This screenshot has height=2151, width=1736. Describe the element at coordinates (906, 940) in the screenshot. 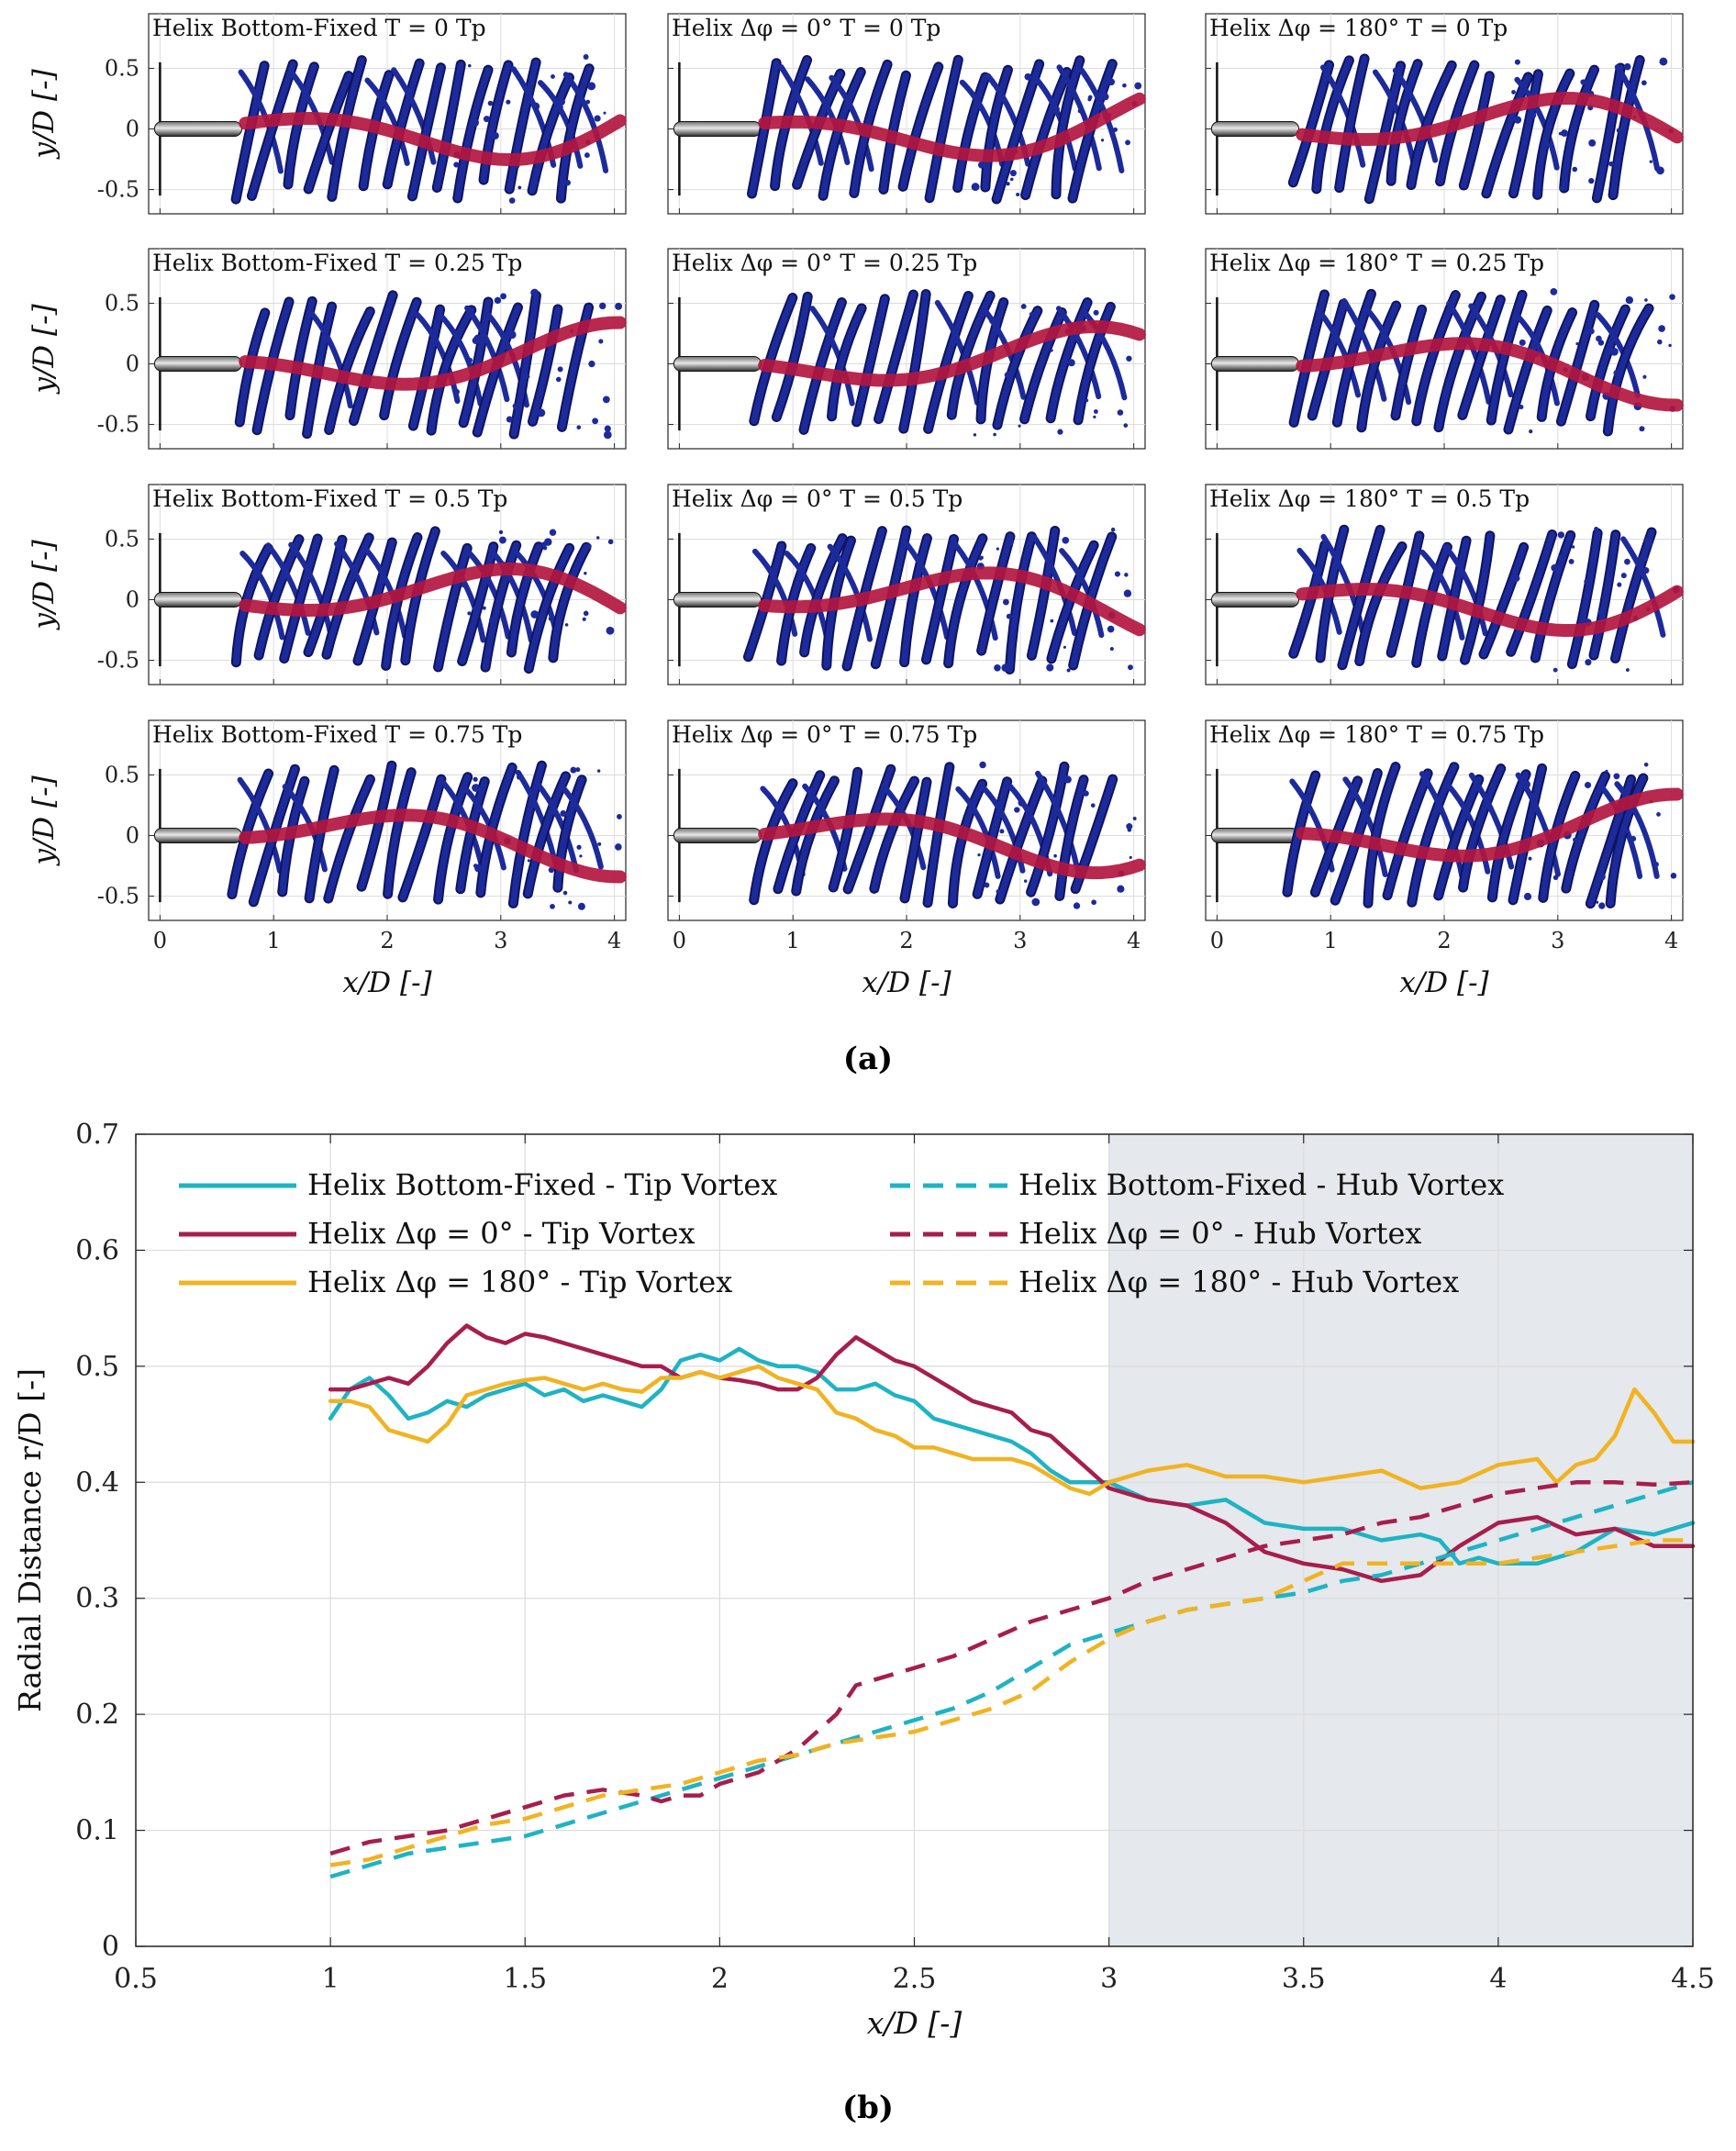

I see `x-tick-label: 2` at that location.